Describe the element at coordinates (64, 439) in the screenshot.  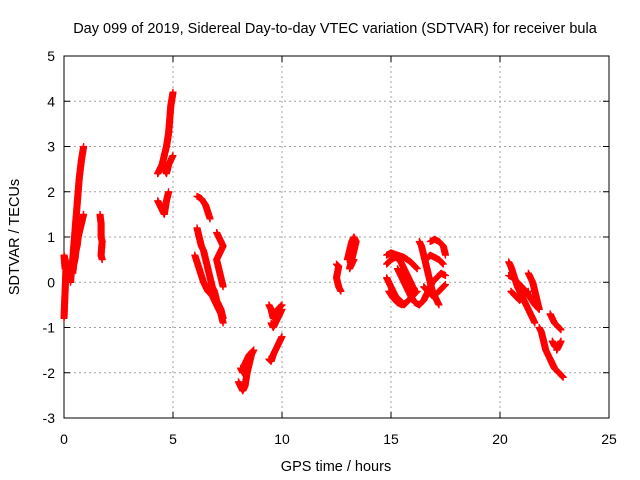
I see `x-tick-label: 0` at that location.